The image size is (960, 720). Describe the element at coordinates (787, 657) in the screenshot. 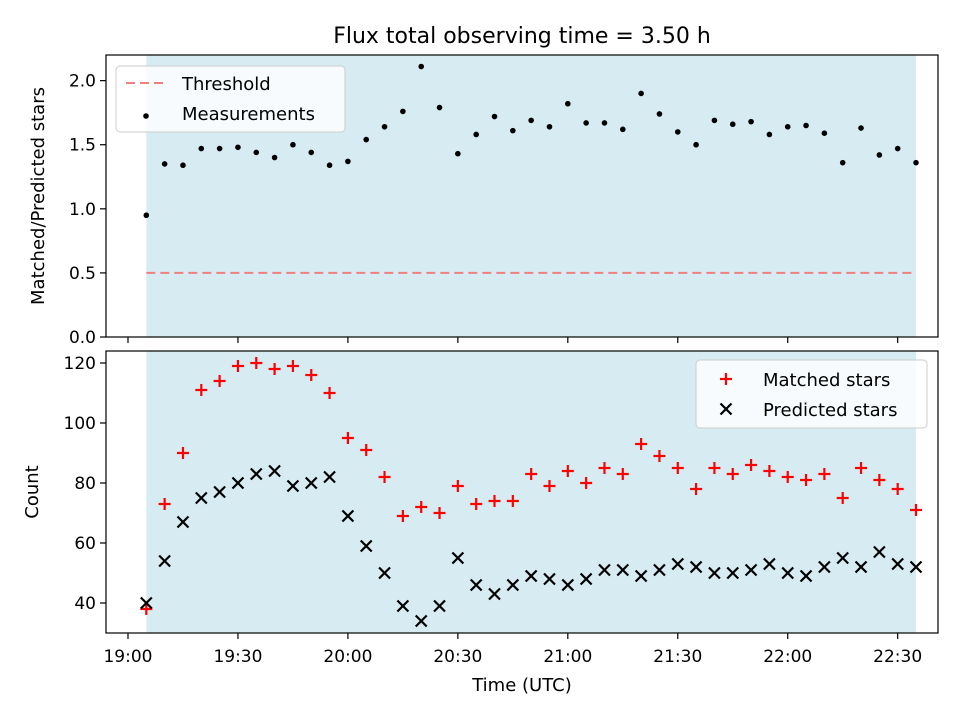

I see `x-tick-label: 22:00` at that location.